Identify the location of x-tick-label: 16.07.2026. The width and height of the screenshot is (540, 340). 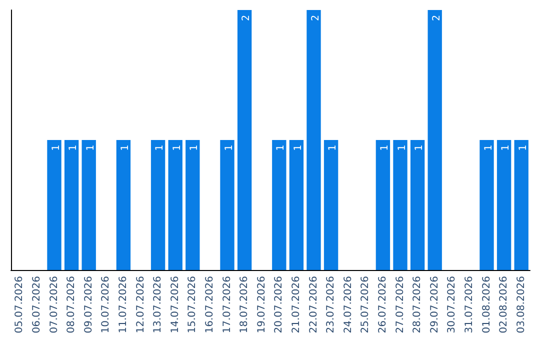
(210, 305).